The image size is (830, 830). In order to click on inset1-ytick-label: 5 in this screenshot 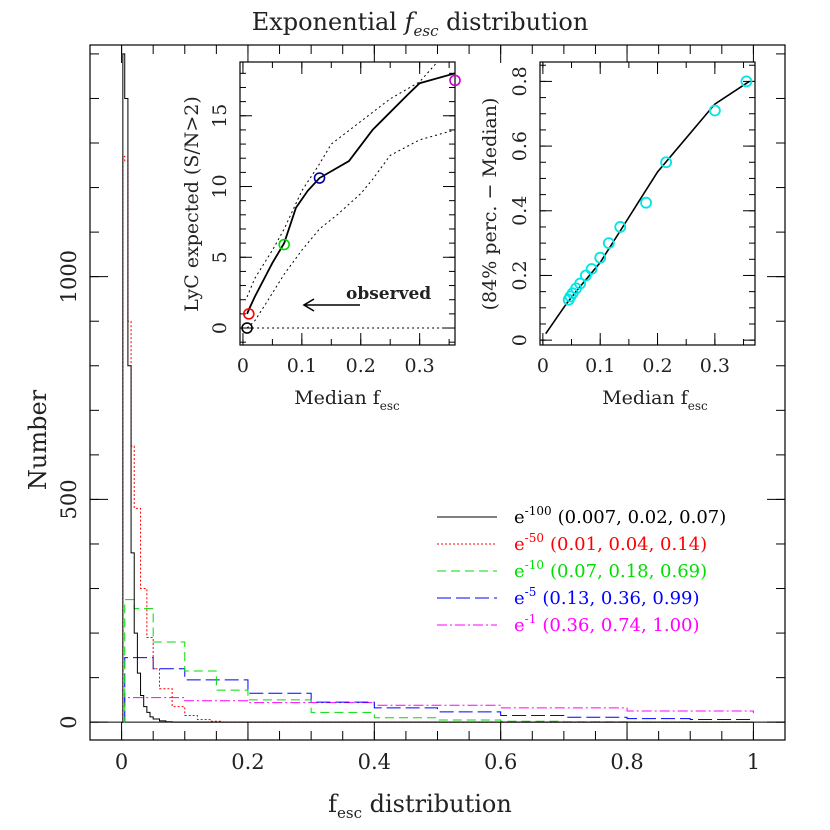, I will do `click(220, 257)`.